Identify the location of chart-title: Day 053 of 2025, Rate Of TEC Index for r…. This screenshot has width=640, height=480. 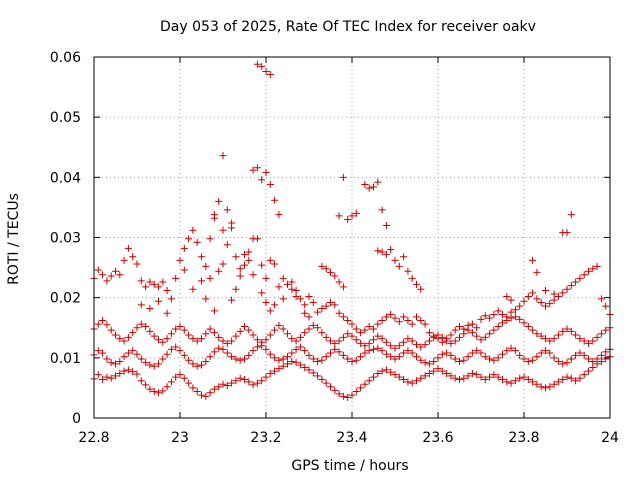
(348, 27).